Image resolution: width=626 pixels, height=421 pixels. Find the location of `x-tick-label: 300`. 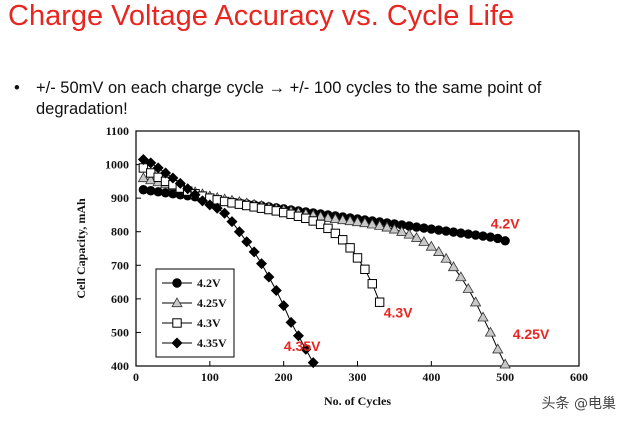

x-tick-label: 300 is located at coordinates (358, 377).